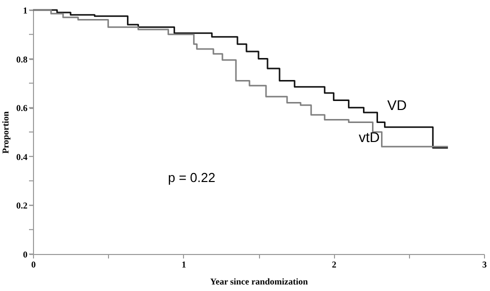  Describe the element at coordinates (334, 265) in the screenshot. I see `x-tick-label: 2` at that location.